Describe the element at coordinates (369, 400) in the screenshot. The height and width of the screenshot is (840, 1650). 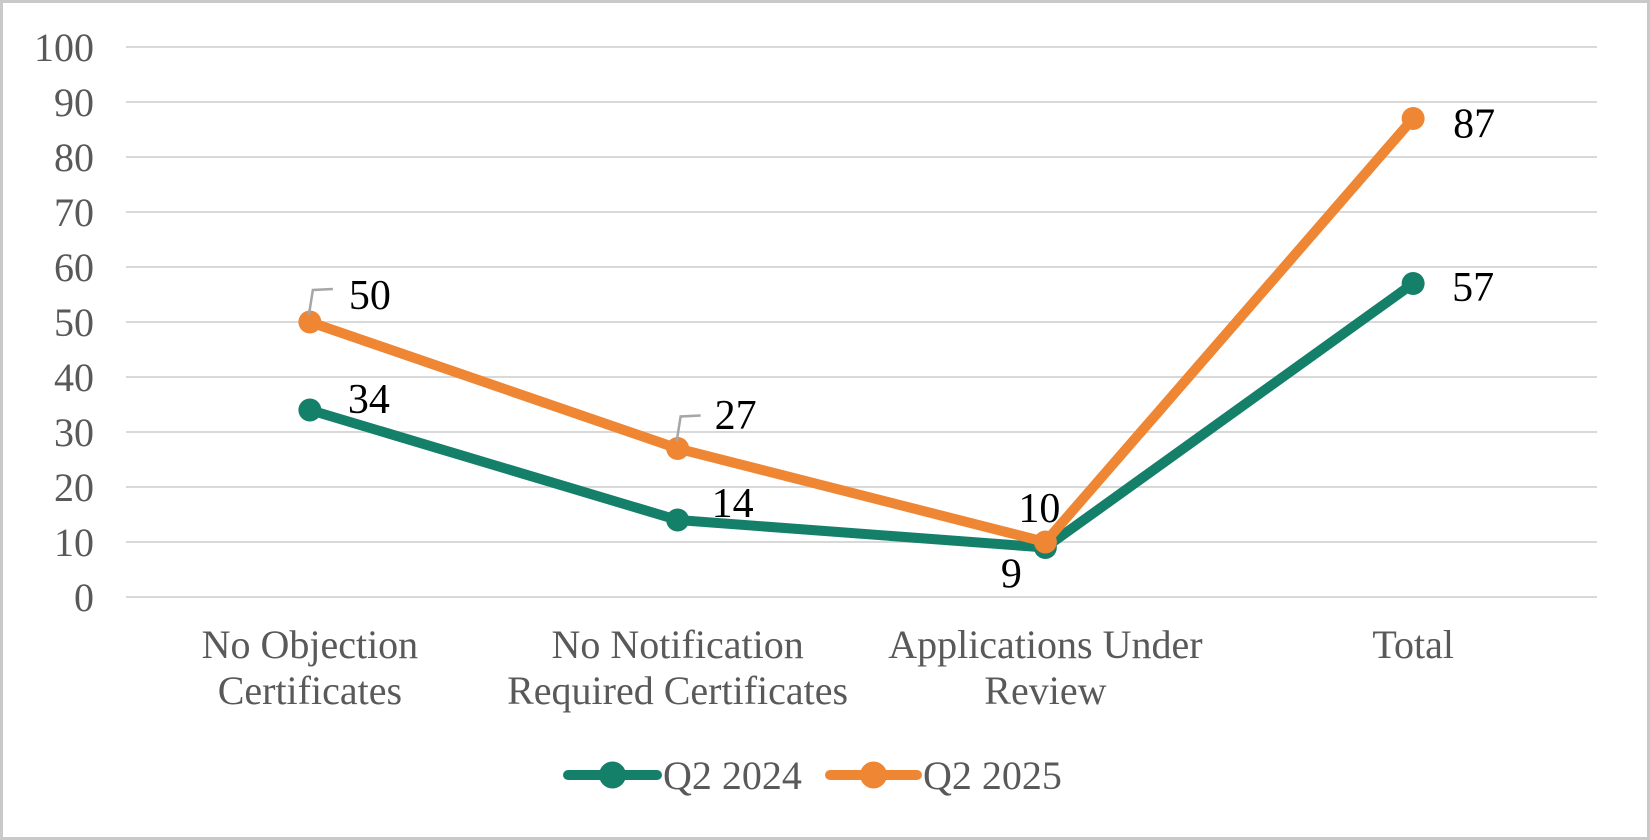
I see `data-label: 34` at that location.